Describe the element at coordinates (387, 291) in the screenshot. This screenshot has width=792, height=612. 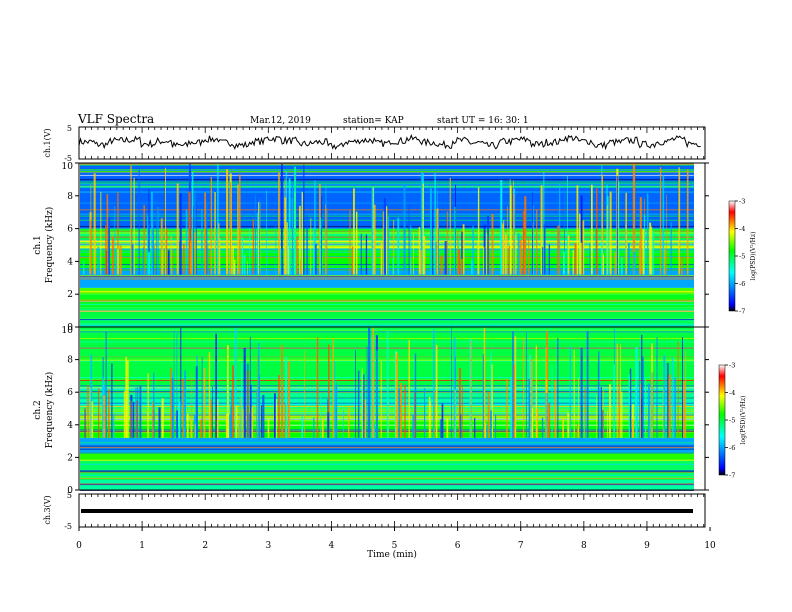
I see `spectrogram-band` at that location.